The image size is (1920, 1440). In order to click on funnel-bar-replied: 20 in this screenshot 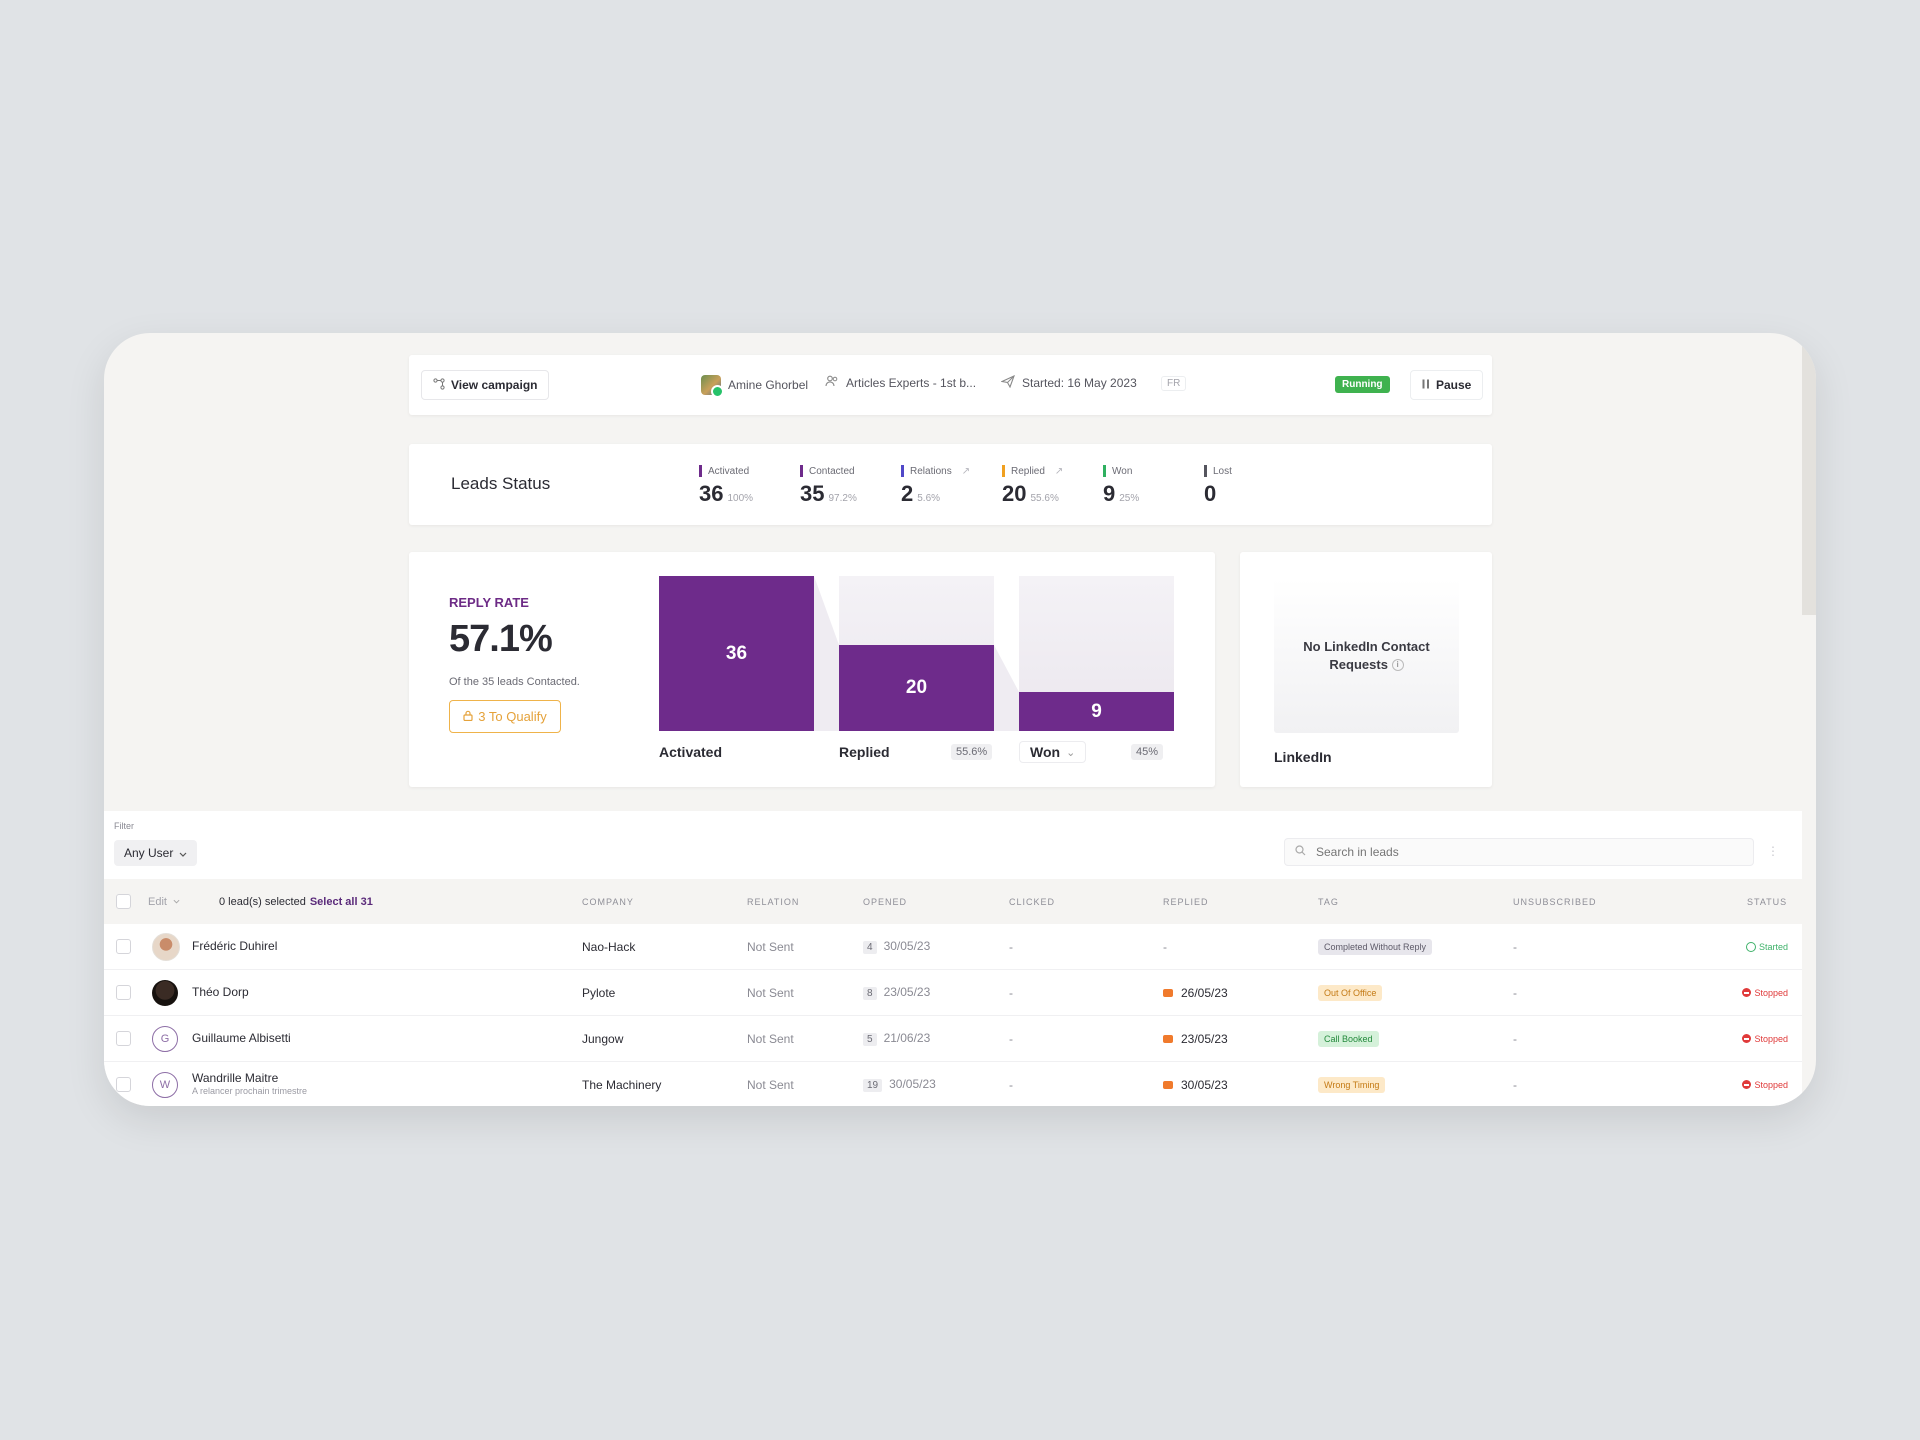, I will do `click(916, 688)`.